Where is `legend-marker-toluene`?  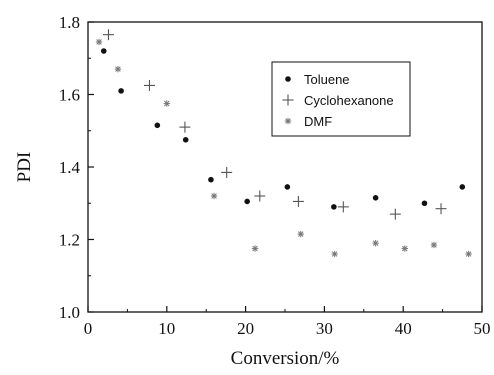 legend-marker-toluene is located at coordinates (288, 79).